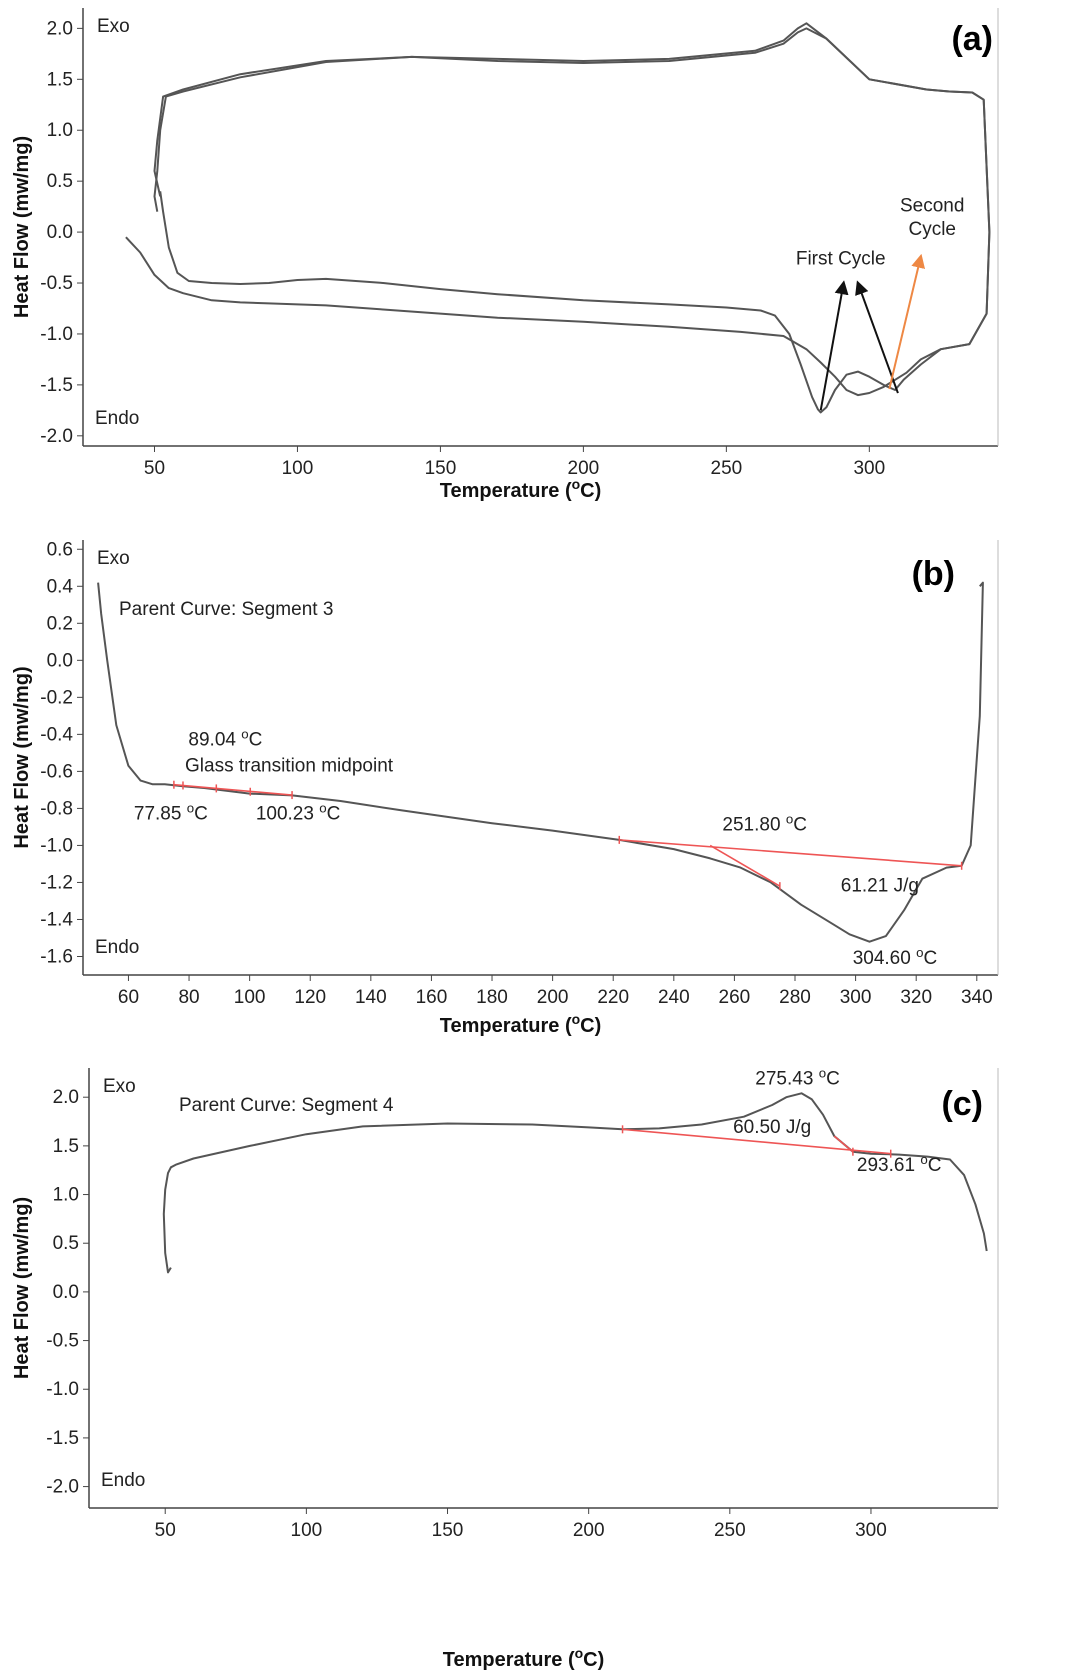 This screenshot has height=1672, width=1065. Describe the element at coordinates (432, 997) in the screenshot. I see `x-tick-label: 160` at that location.